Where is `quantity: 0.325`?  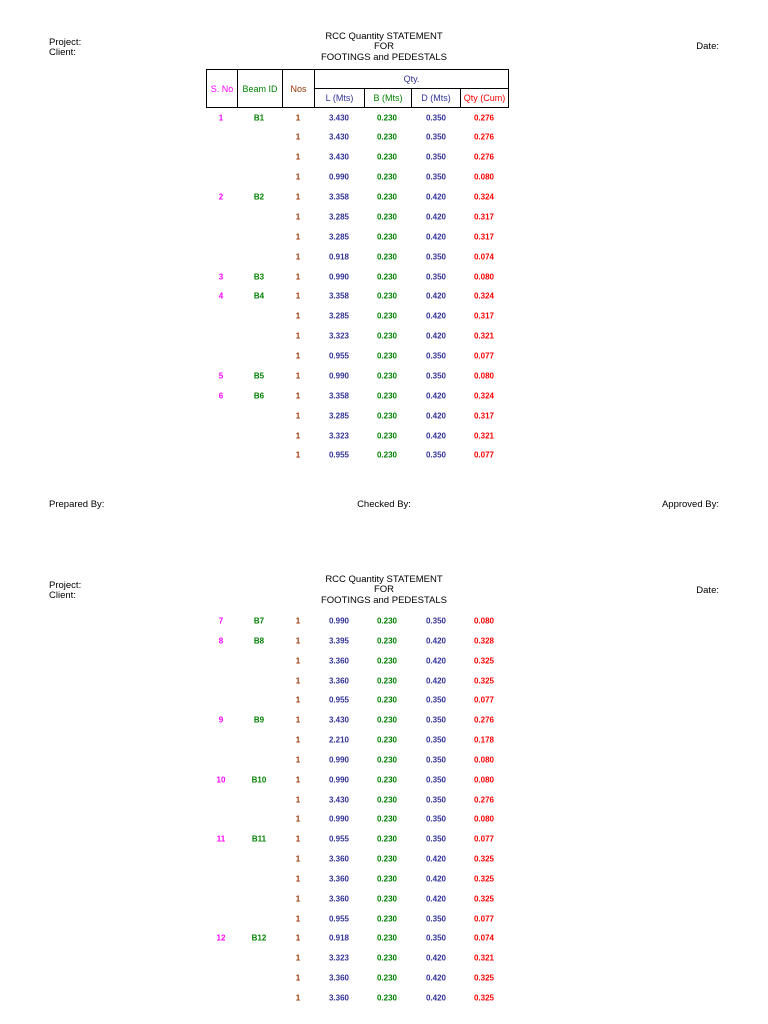 quantity: 0.325 is located at coordinates (484, 998).